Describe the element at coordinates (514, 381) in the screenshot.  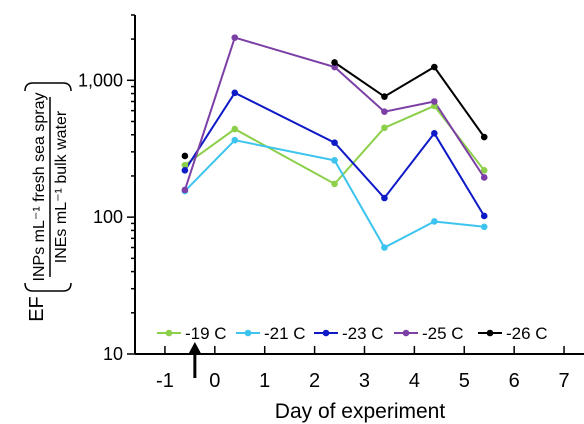
I see `x-tick-label: 6` at that location.